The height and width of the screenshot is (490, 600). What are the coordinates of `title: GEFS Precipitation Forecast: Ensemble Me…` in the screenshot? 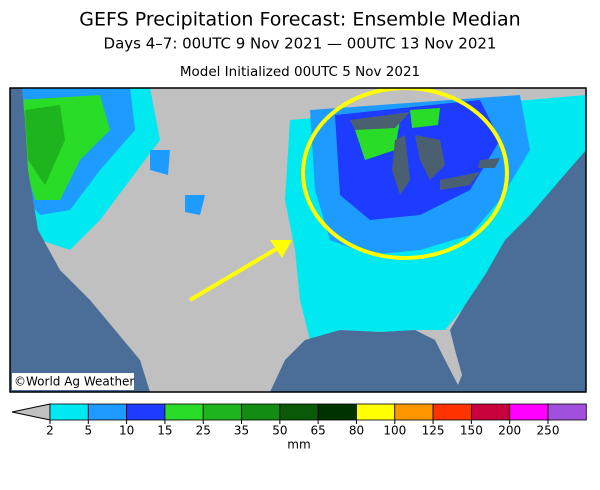 It's located at (299, 20).